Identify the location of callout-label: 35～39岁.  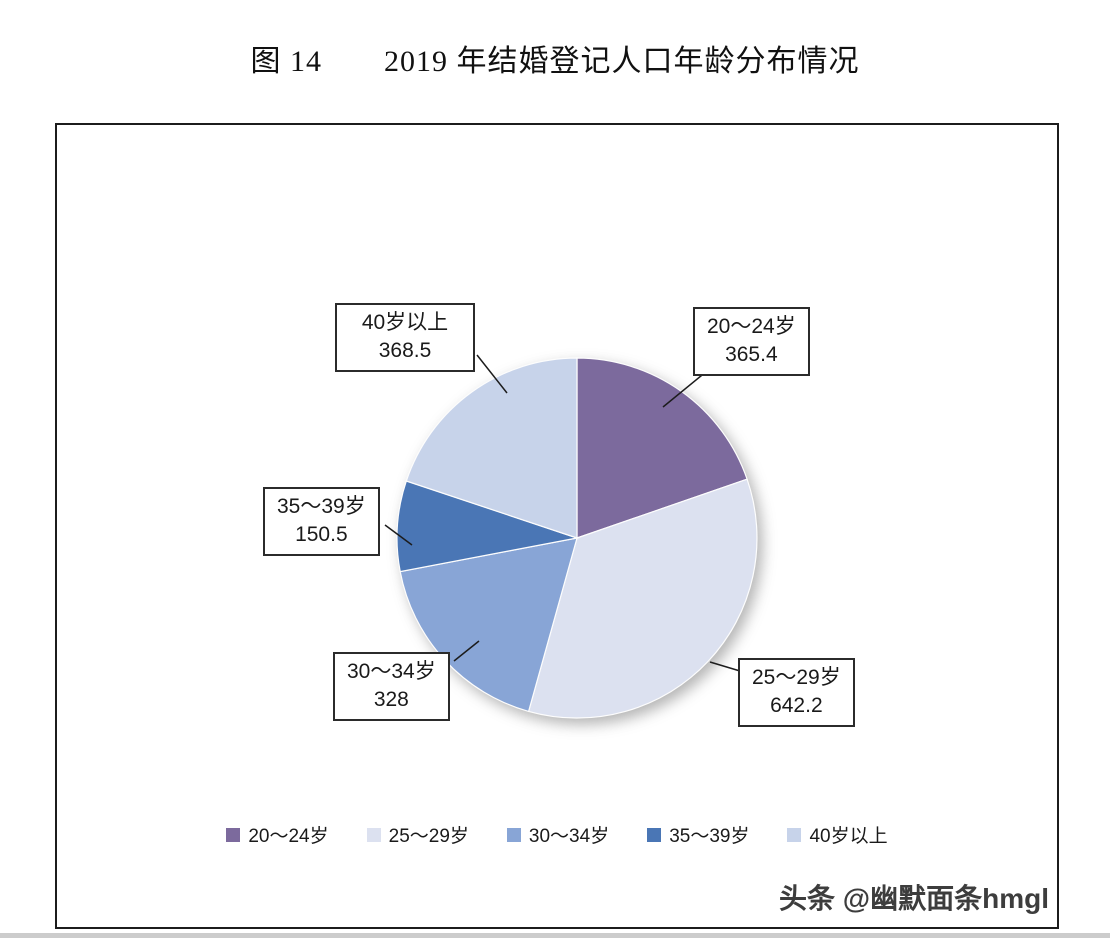
(321, 506).